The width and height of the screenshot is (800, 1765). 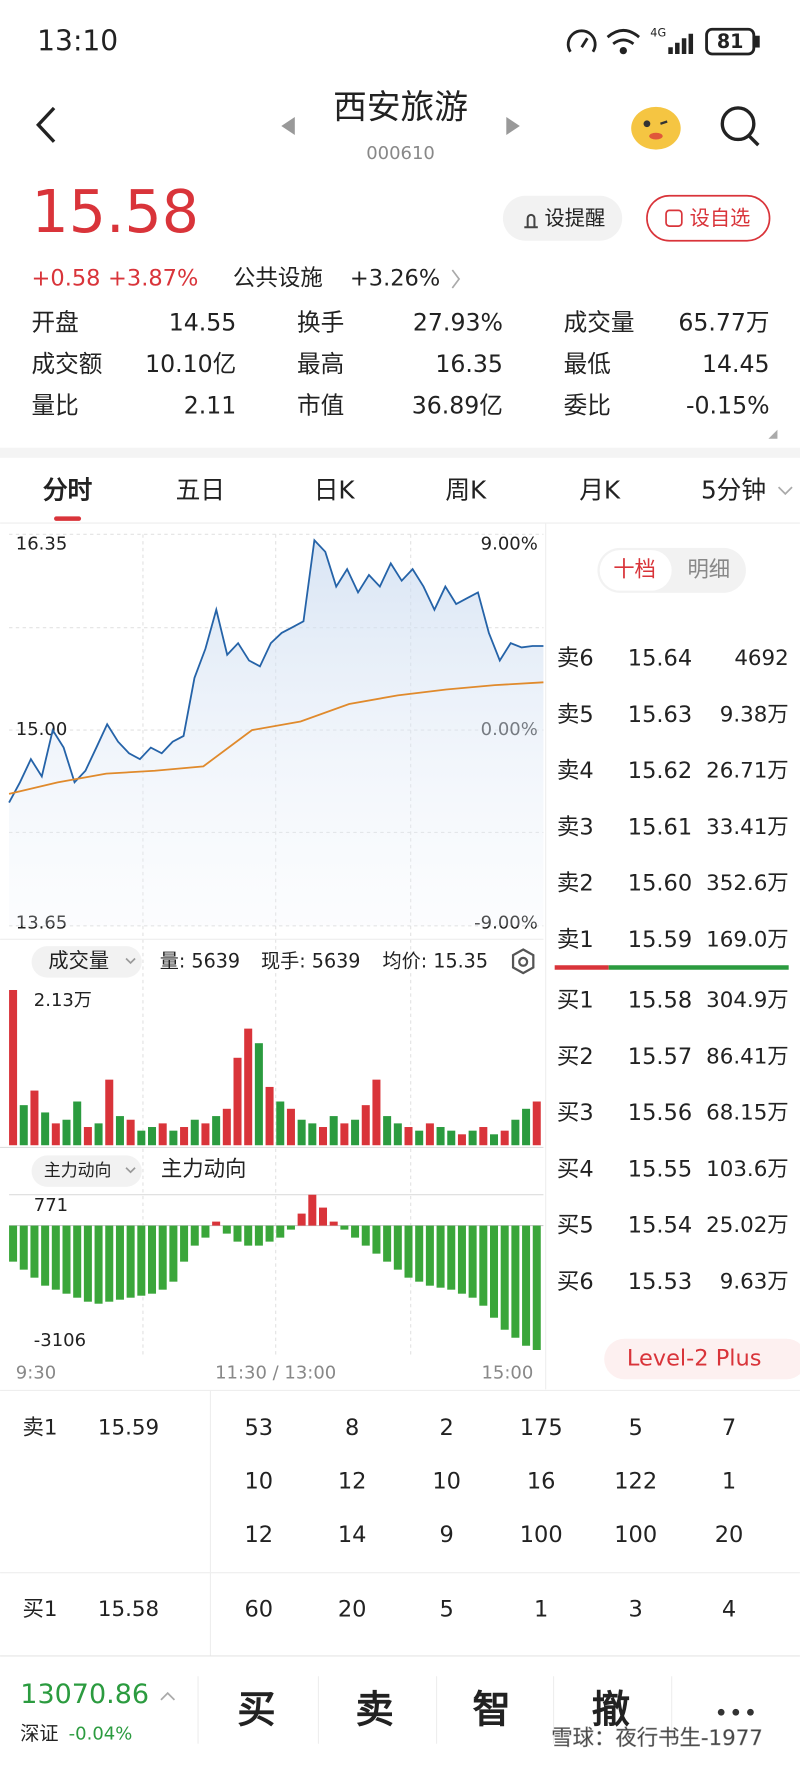 I want to click on book-price: 15.57, so click(x=660, y=1057).